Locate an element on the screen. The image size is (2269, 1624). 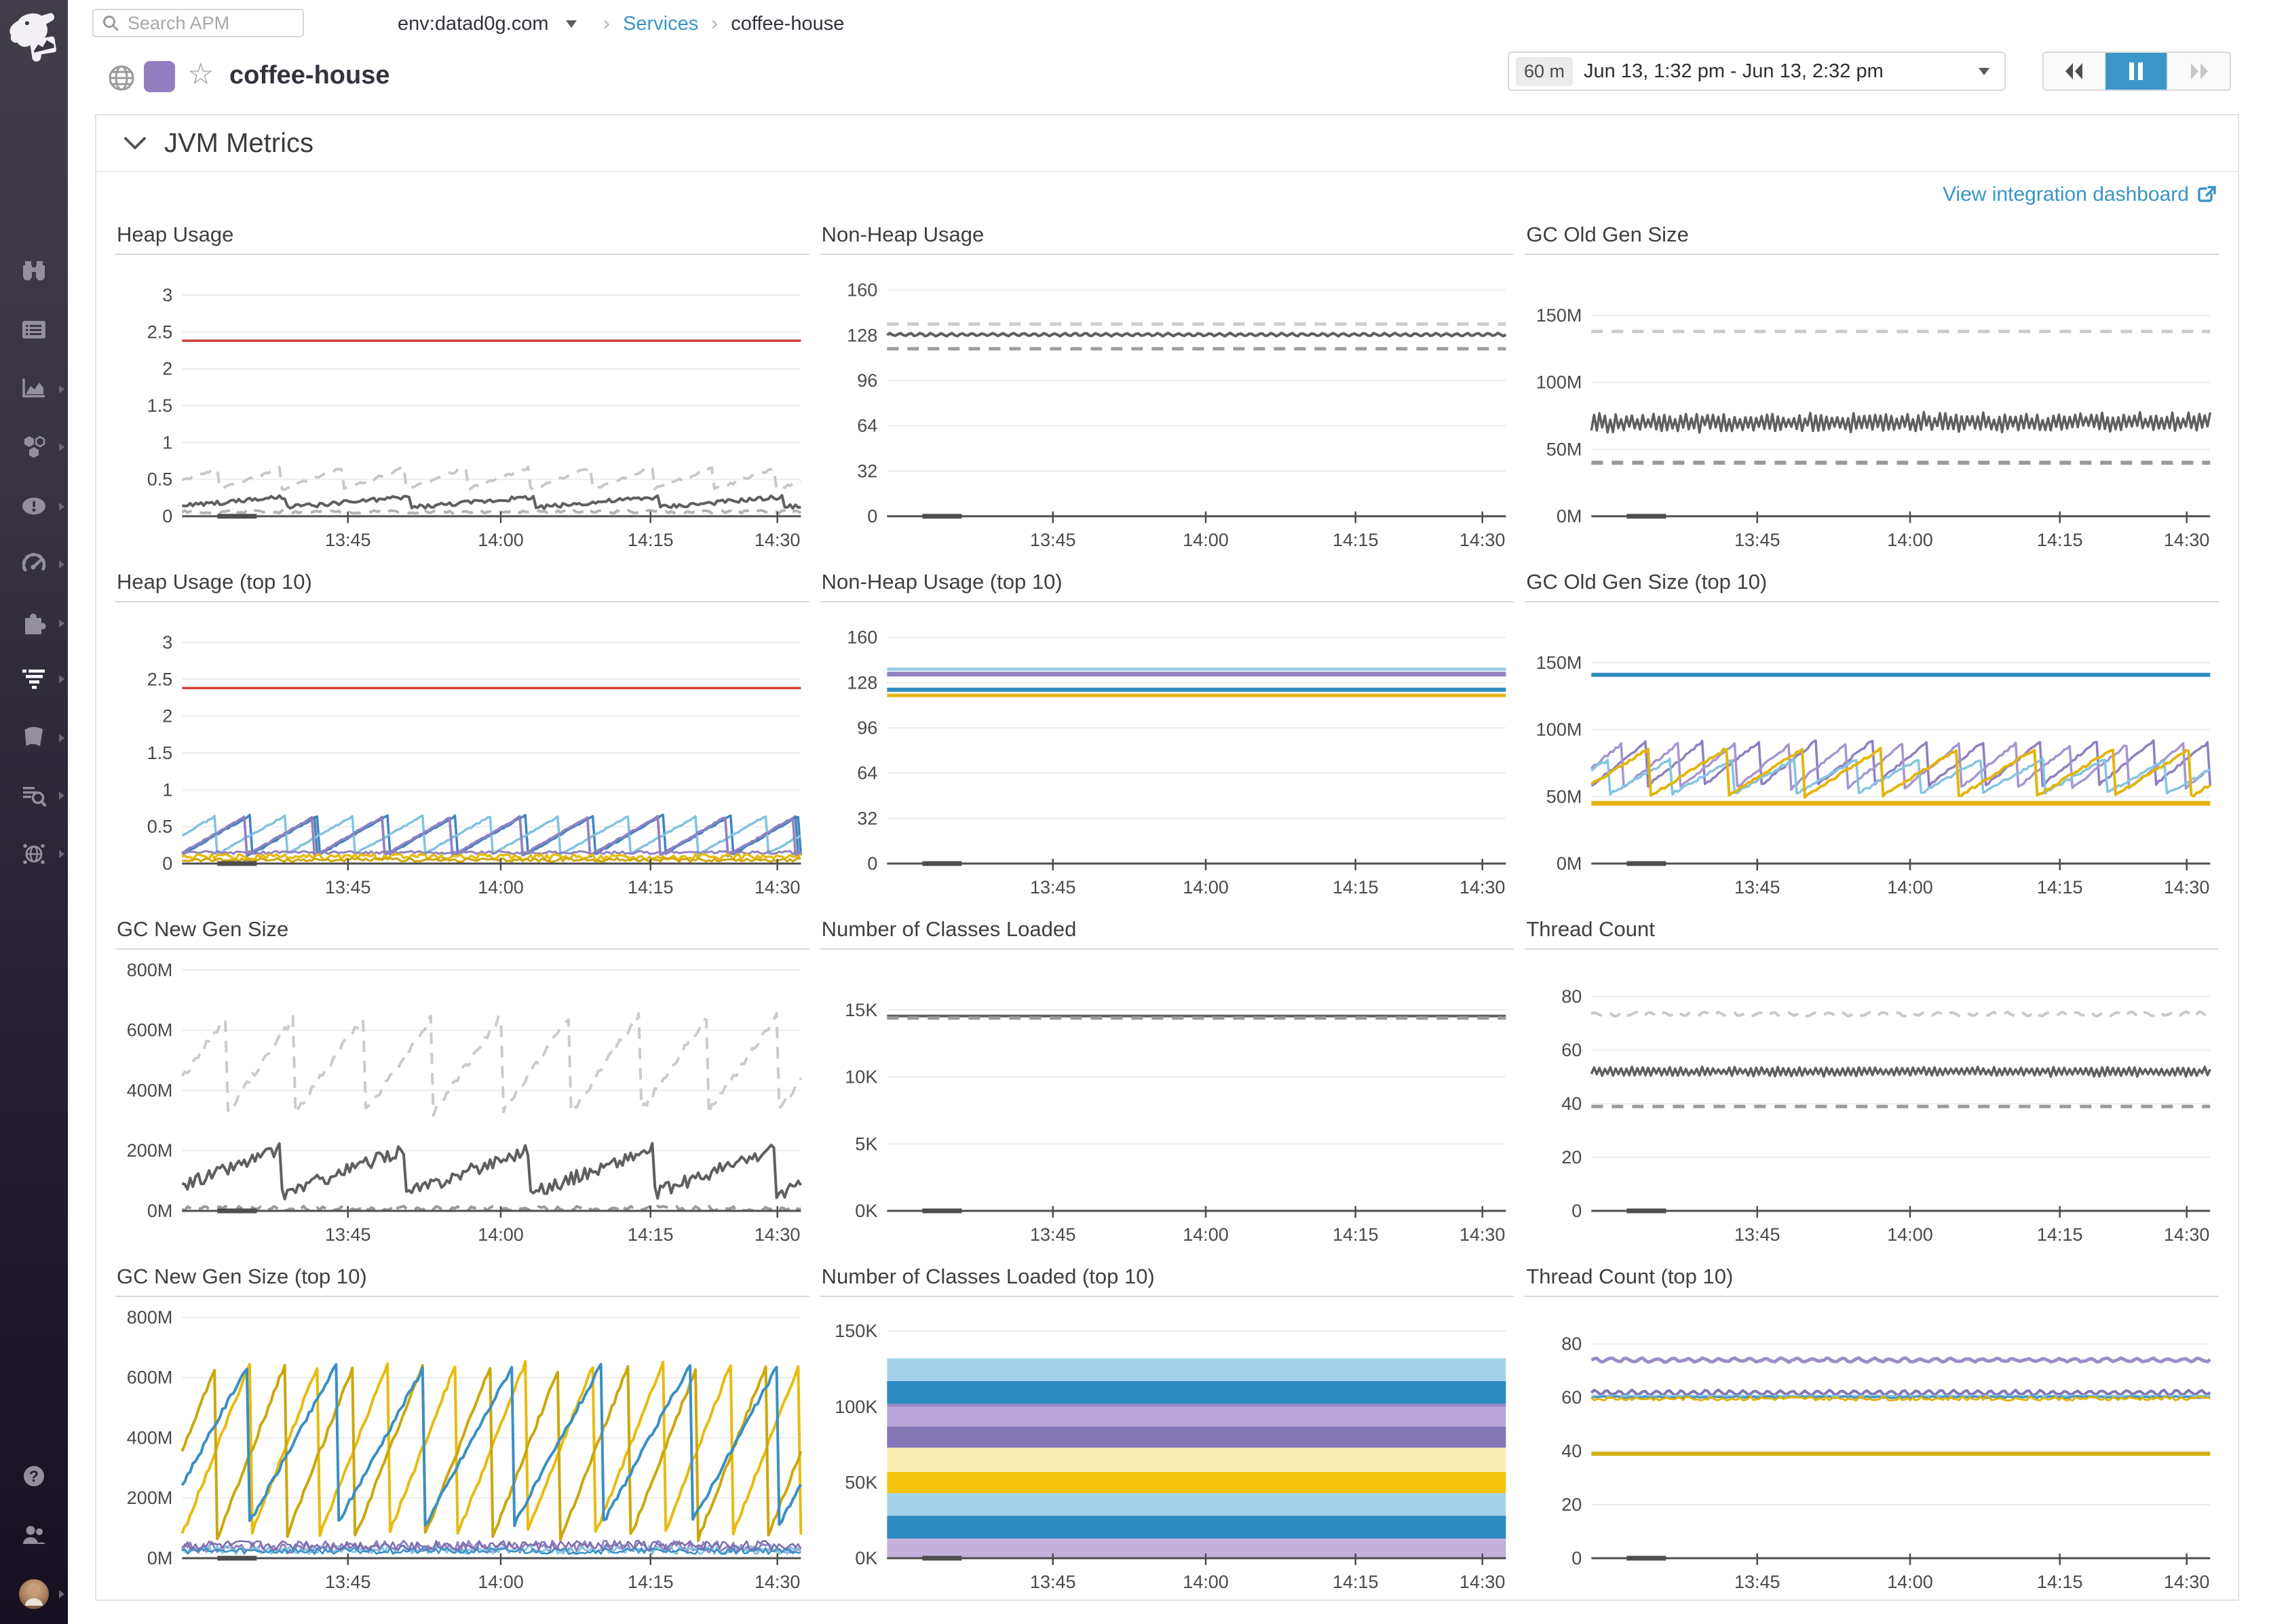
fast-forward-icon is located at coordinates (2199, 71).